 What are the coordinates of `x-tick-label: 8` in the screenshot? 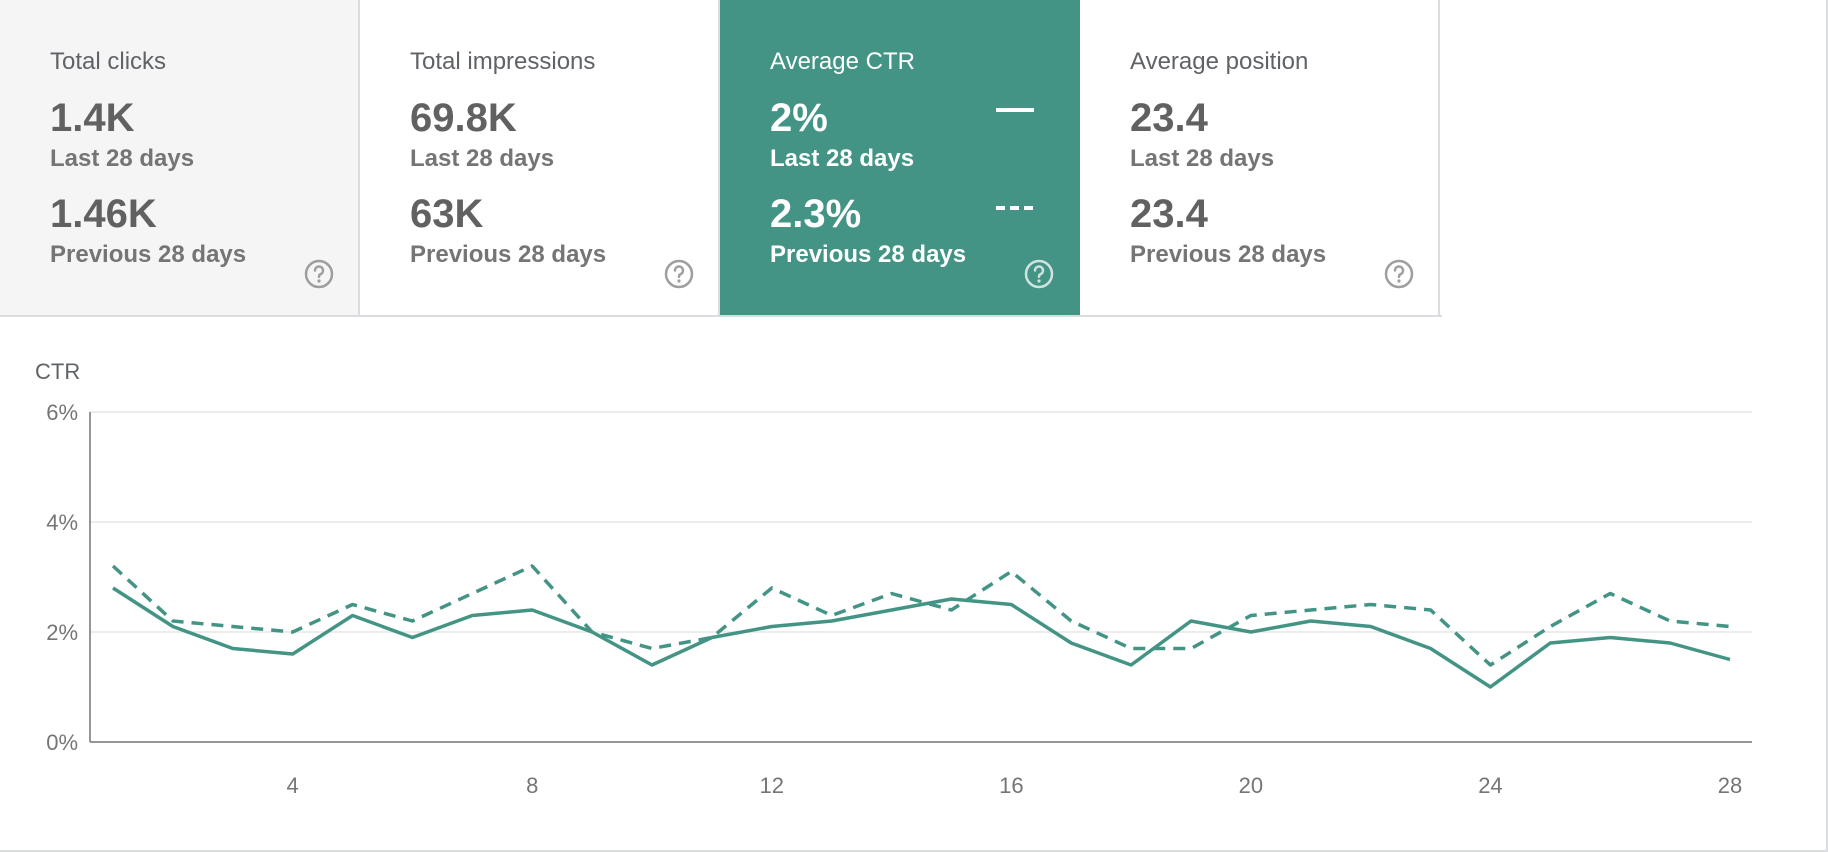 It's located at (532, 785).